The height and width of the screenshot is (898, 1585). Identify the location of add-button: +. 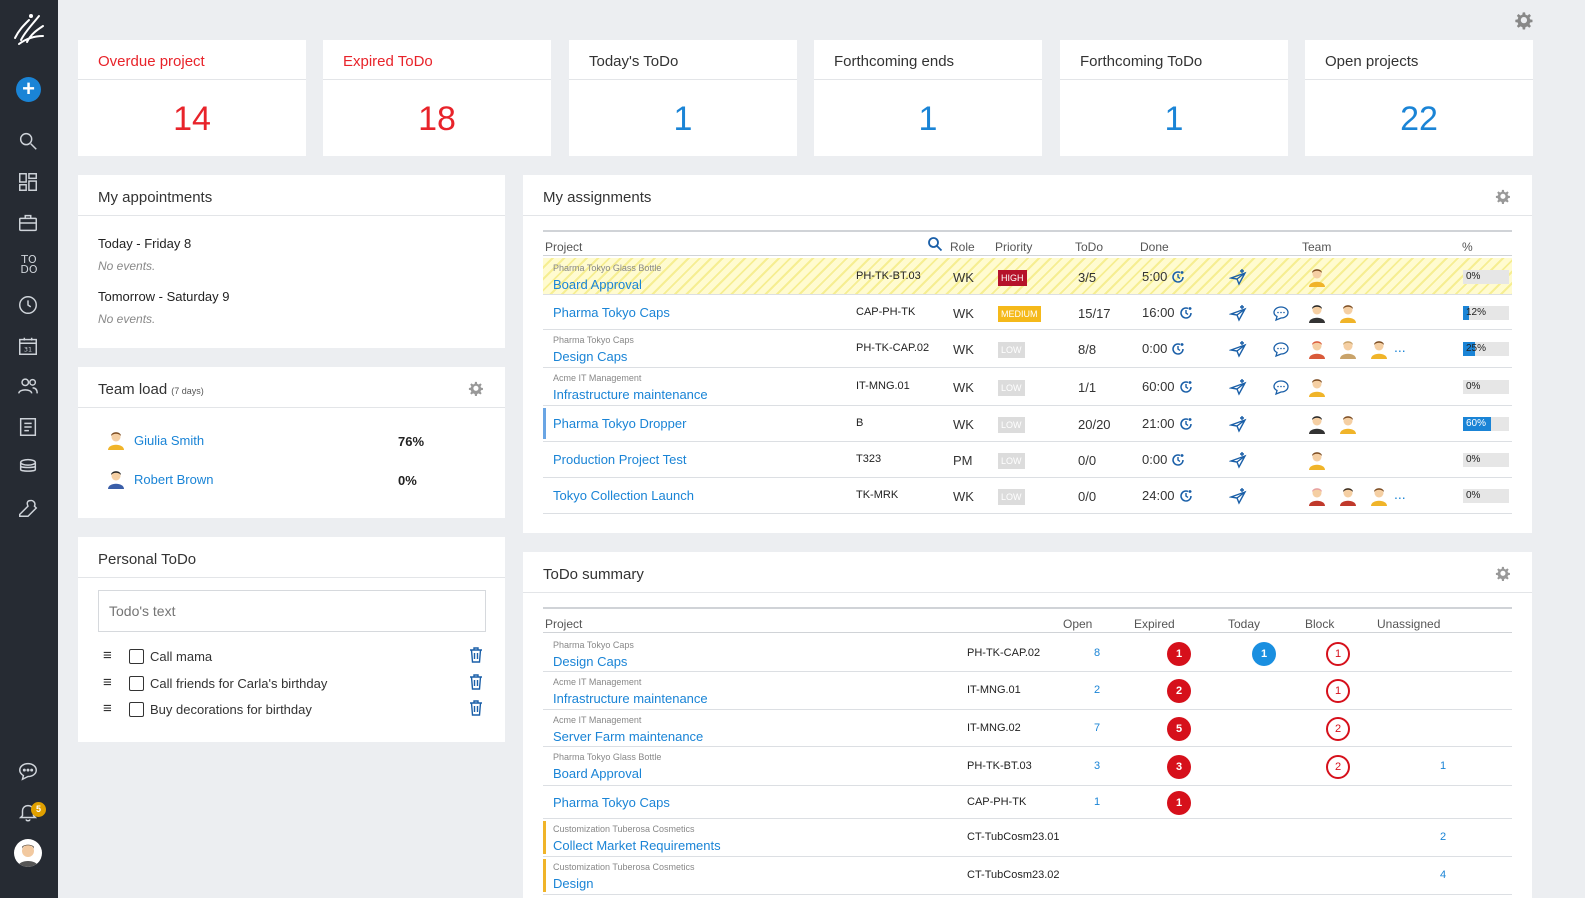
(28, 89).